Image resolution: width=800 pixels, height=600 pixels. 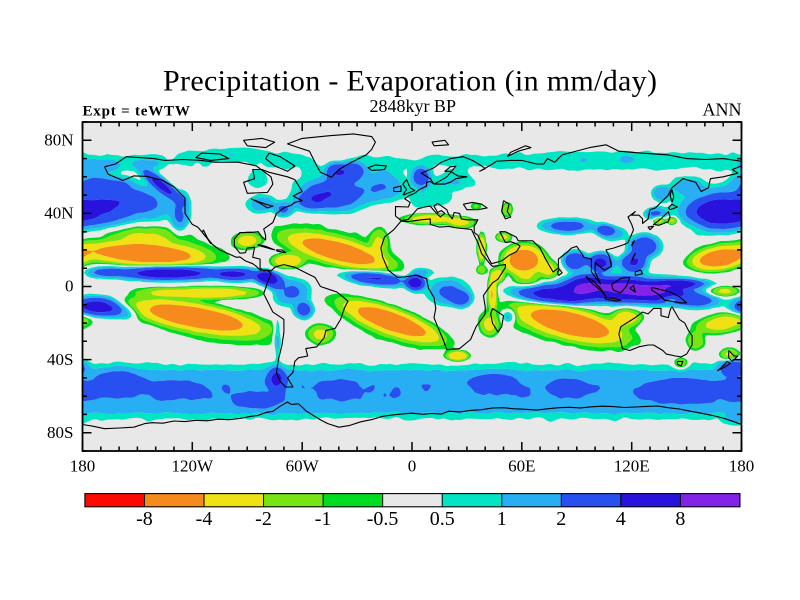 I want to click on svg-text: -8, so click(x=144, y=519).